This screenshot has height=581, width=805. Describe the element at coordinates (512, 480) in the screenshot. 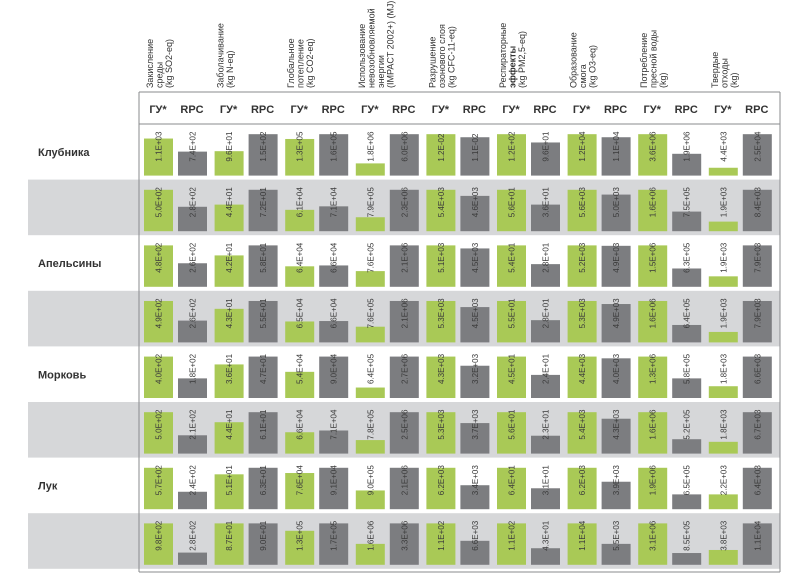

I see `bar-value-label: 6.4E+01` at that location.